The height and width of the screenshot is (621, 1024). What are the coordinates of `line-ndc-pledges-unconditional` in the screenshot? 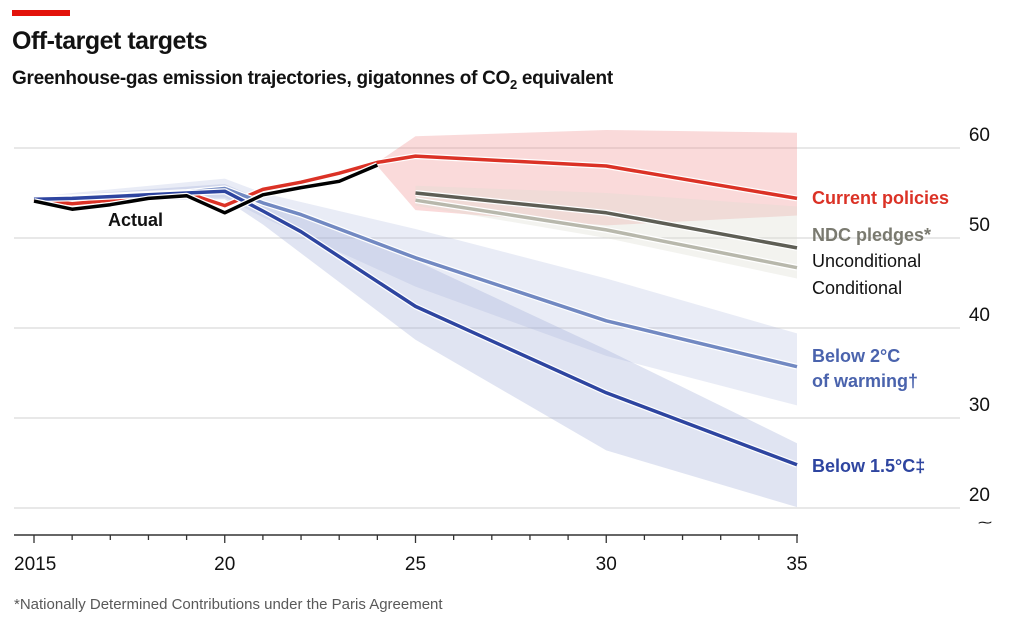 It's located at (606, 220).